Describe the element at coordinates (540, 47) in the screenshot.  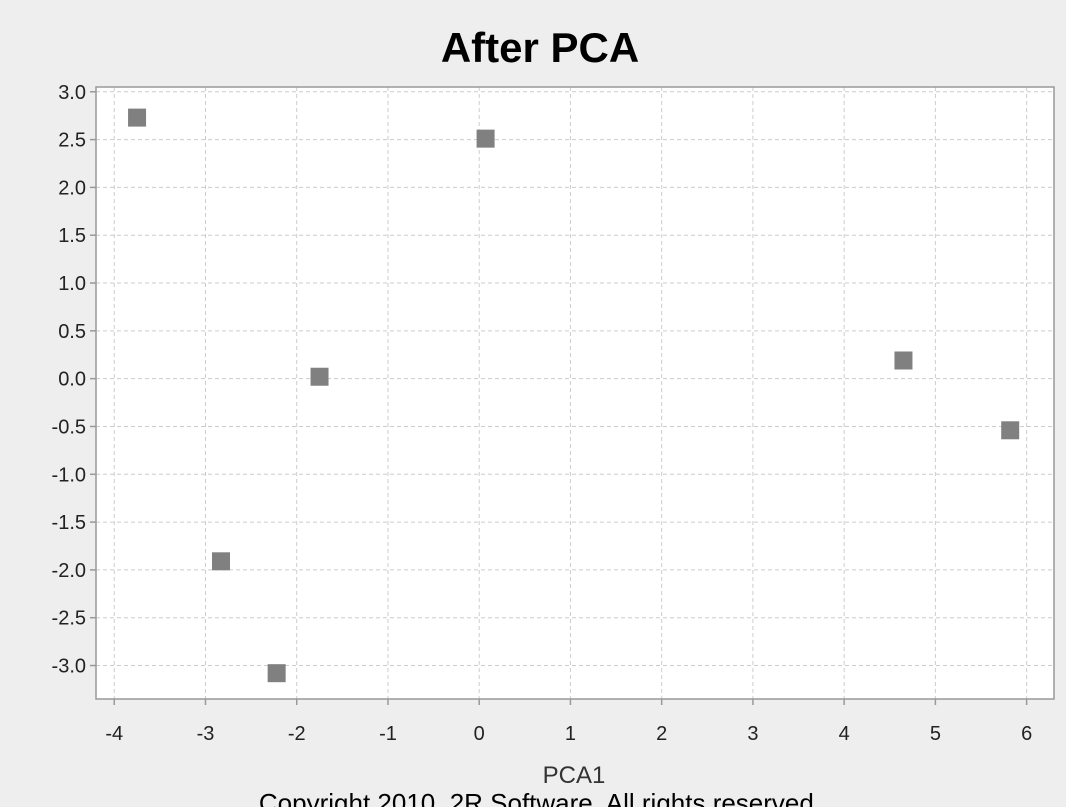
I see `chart-title: After PCA` at that location.